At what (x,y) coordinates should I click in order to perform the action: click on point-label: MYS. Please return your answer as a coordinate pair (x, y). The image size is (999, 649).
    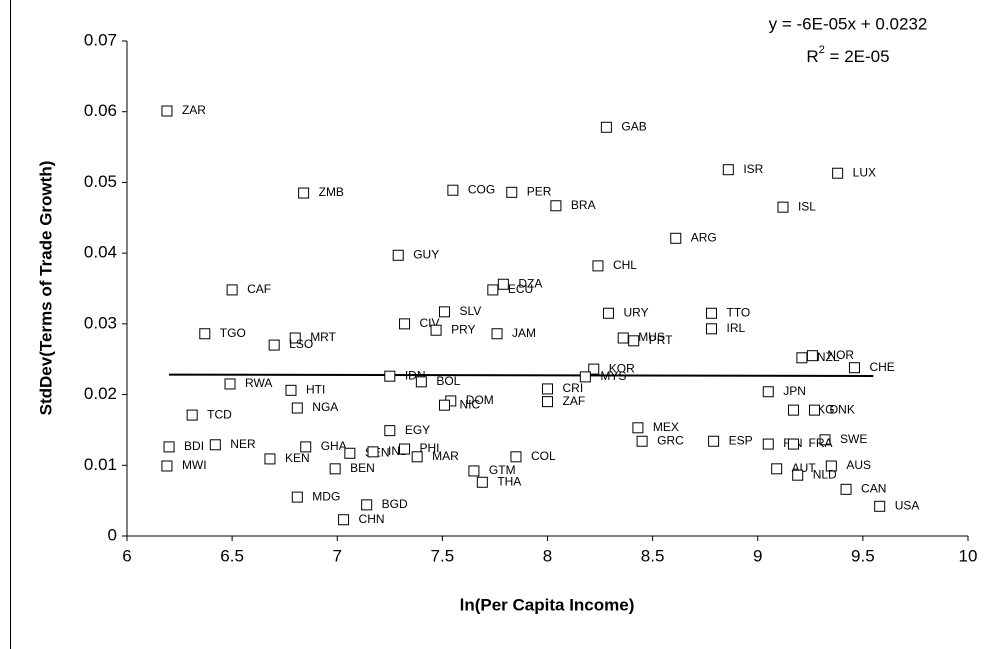
    Looking at the image, I should click on (613, 376).